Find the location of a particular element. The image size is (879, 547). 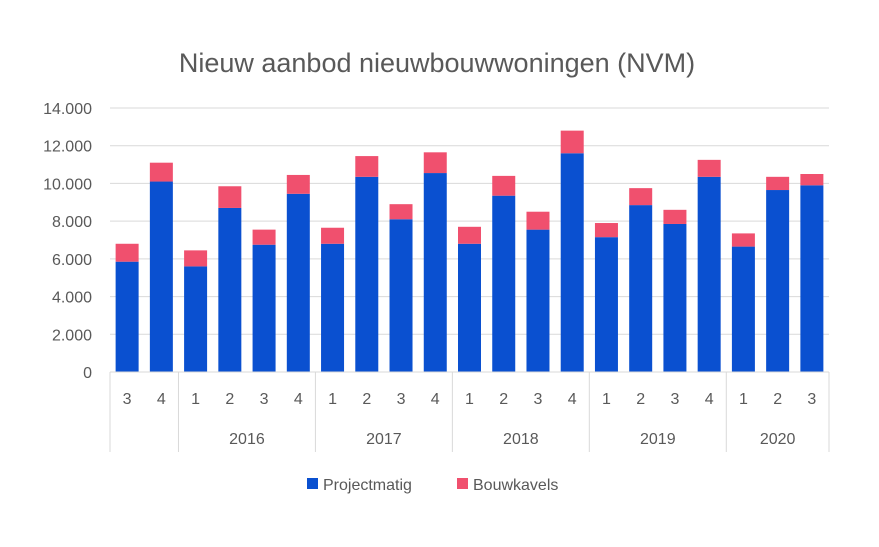

y-tick-label: 10.000 is located at coordinates (67, 184).